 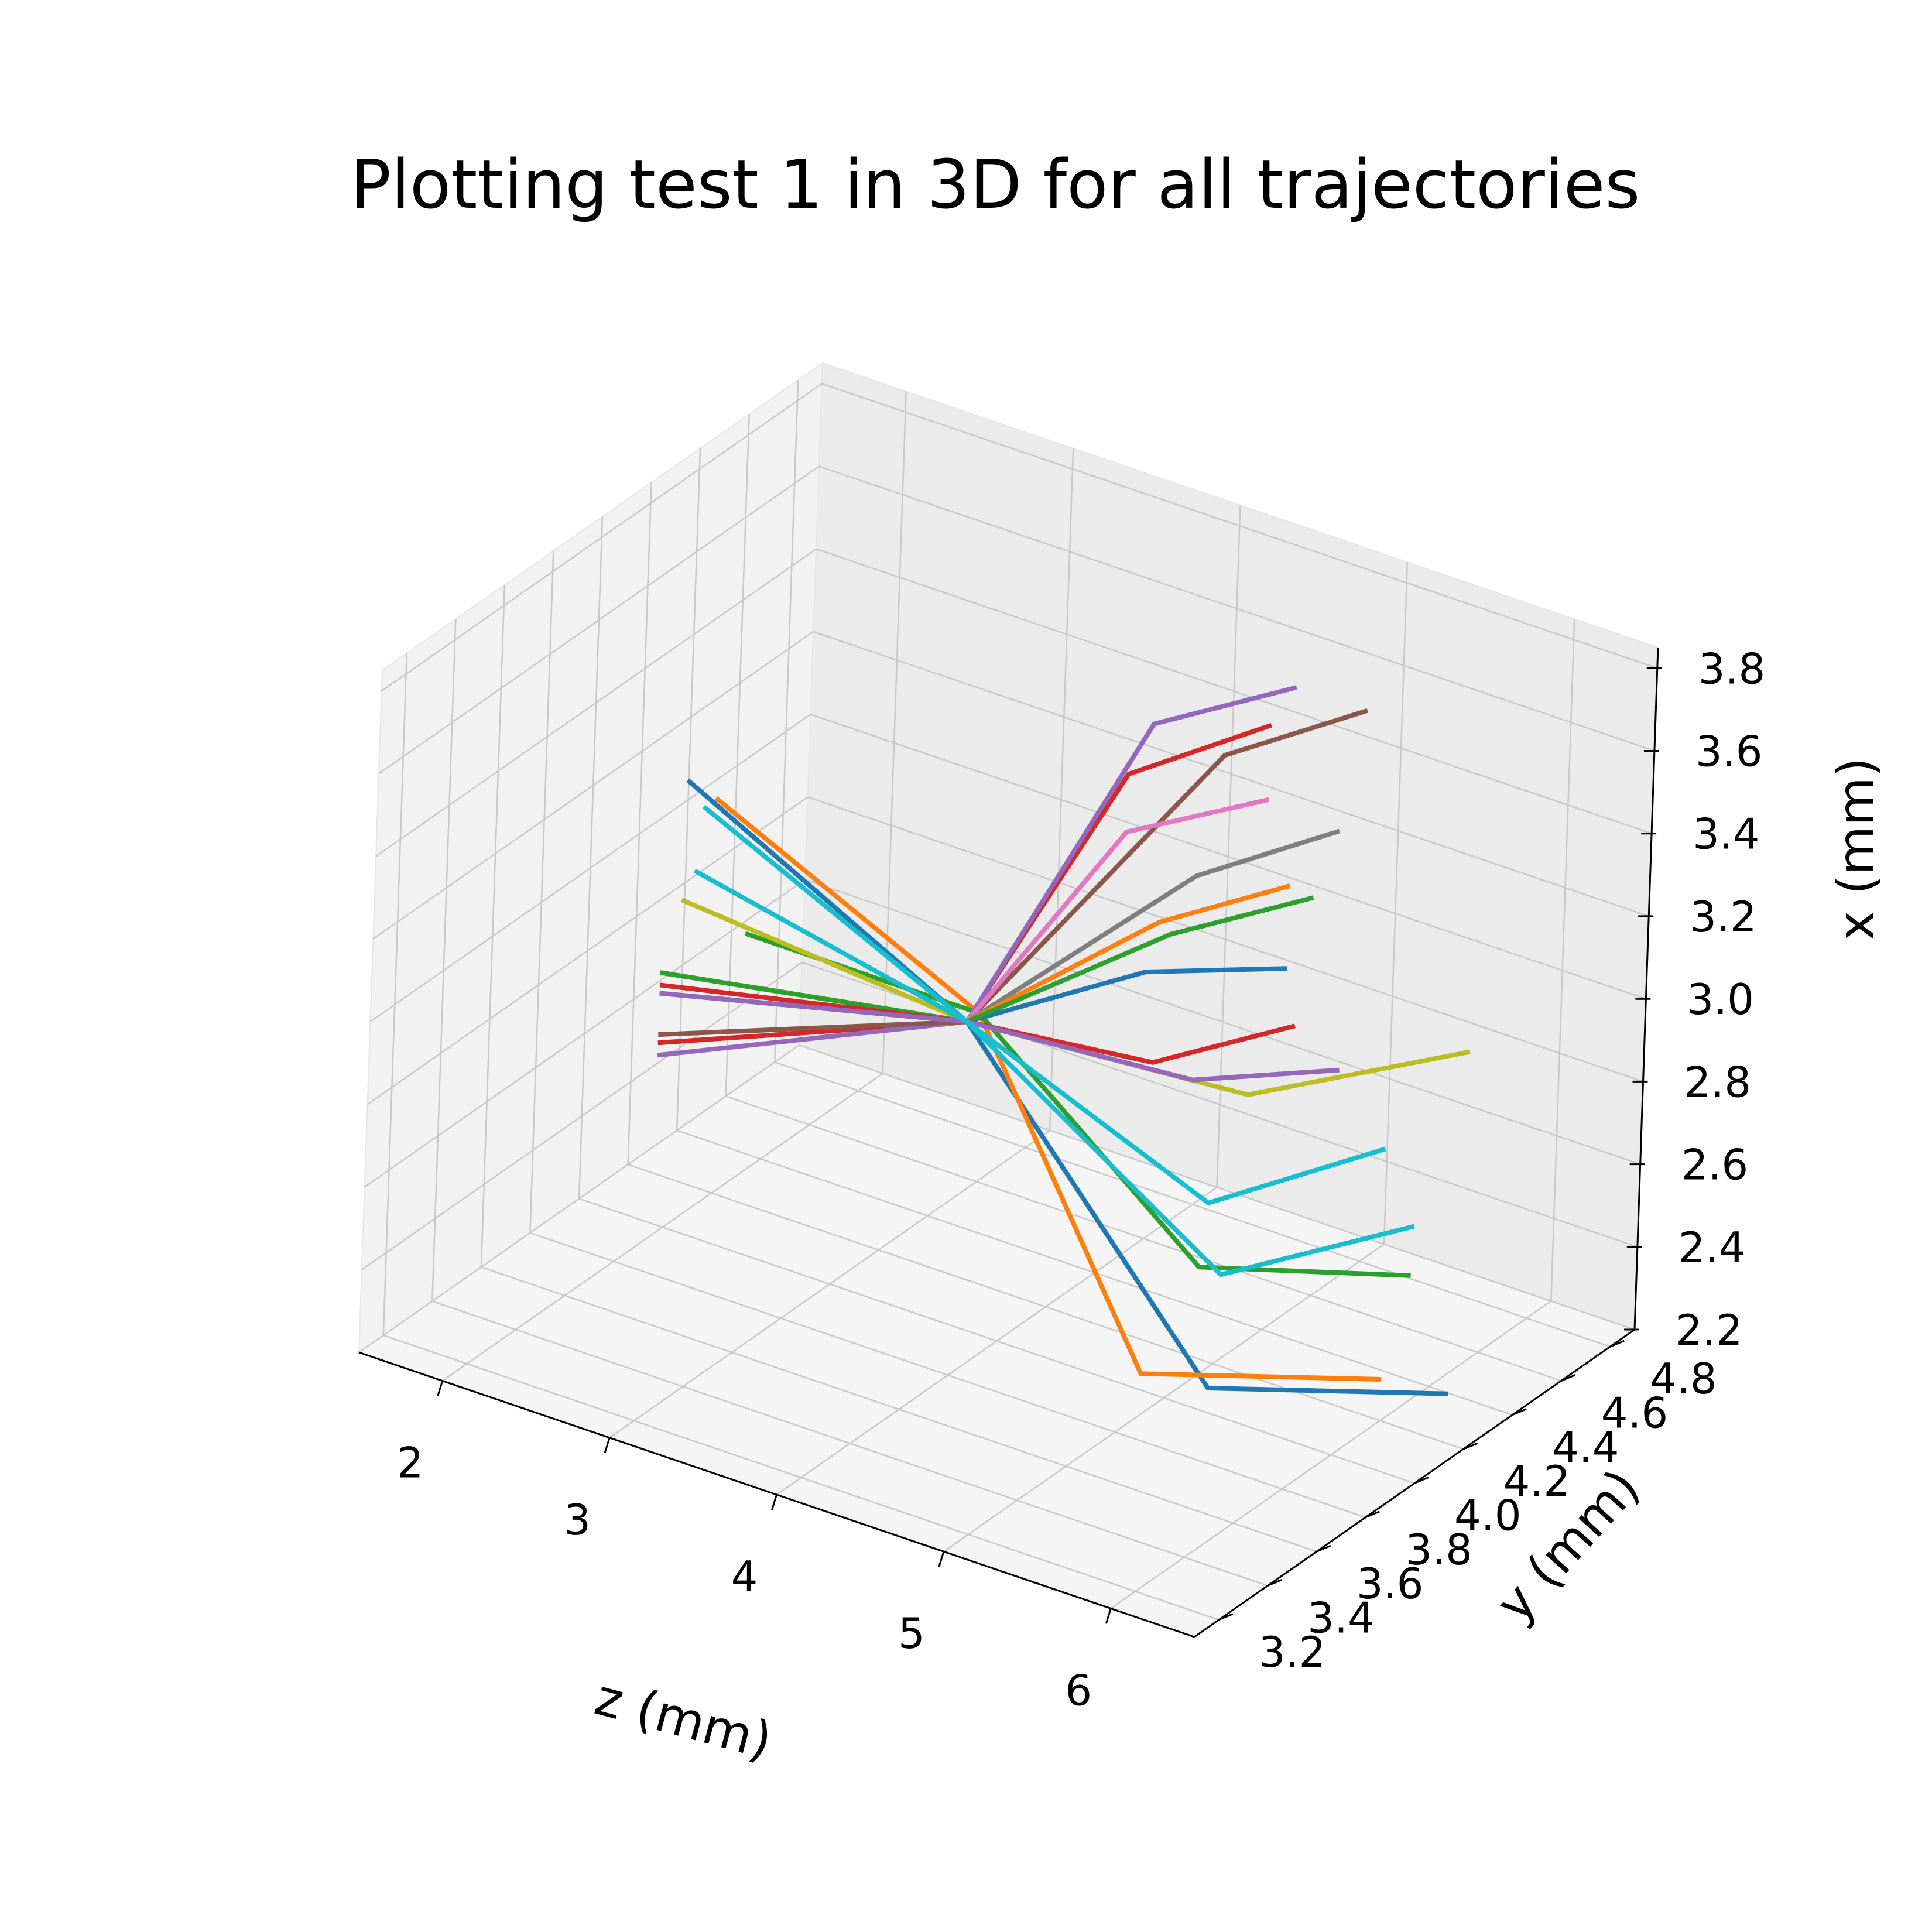 I want to click on y-tick-label: 3.2, so click(x=1292, y=1652).